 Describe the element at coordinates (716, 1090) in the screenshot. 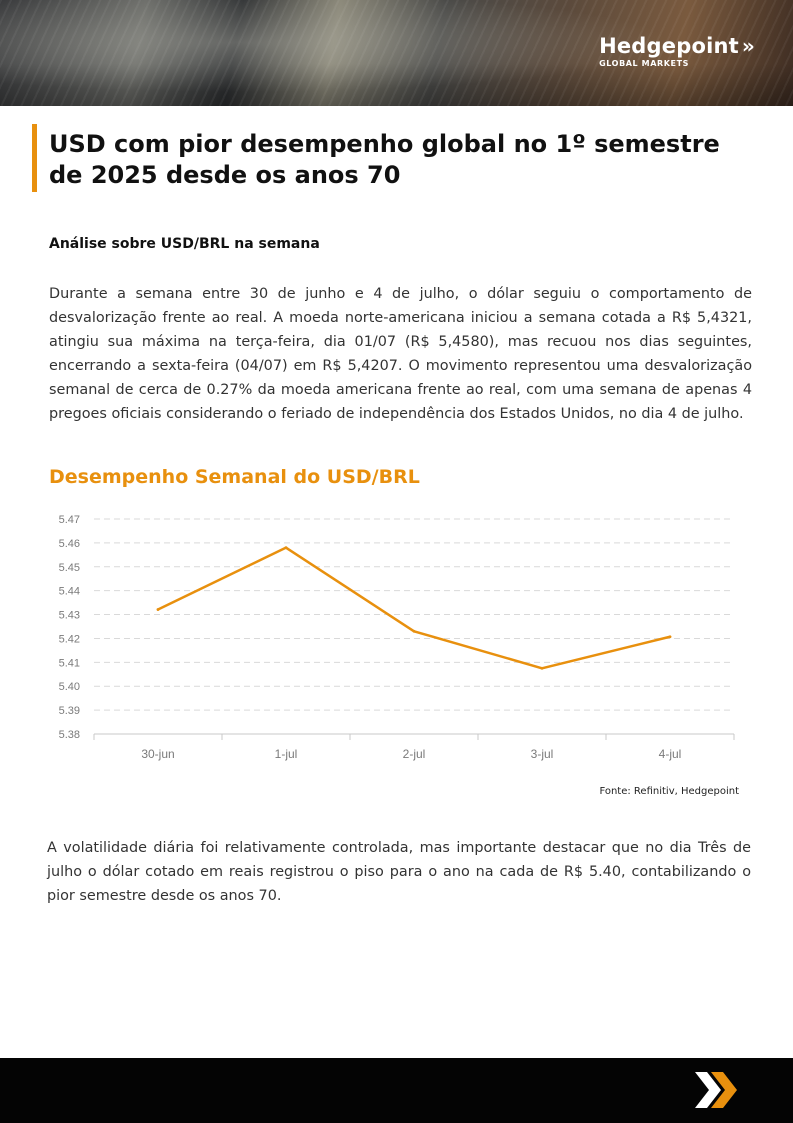

I see `double-chevron-right-icon` at that location.